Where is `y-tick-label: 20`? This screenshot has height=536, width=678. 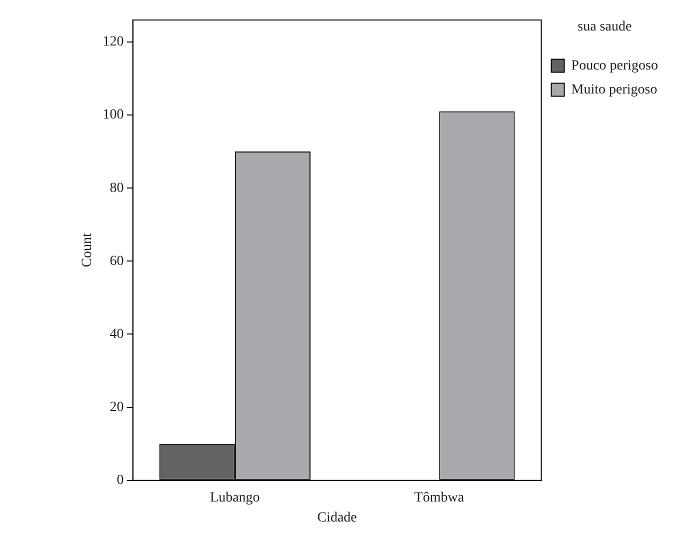
y-tick-label: 20 is located at coordinates (117, 407).